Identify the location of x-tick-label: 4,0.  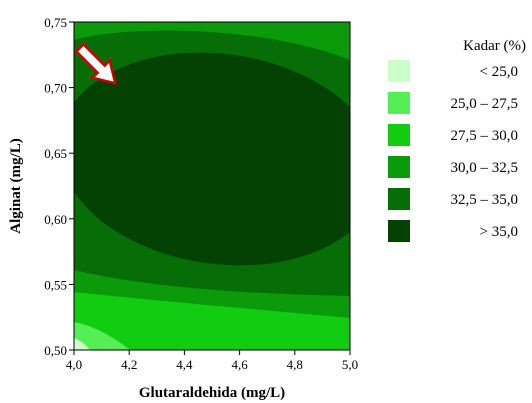
(74, 364).